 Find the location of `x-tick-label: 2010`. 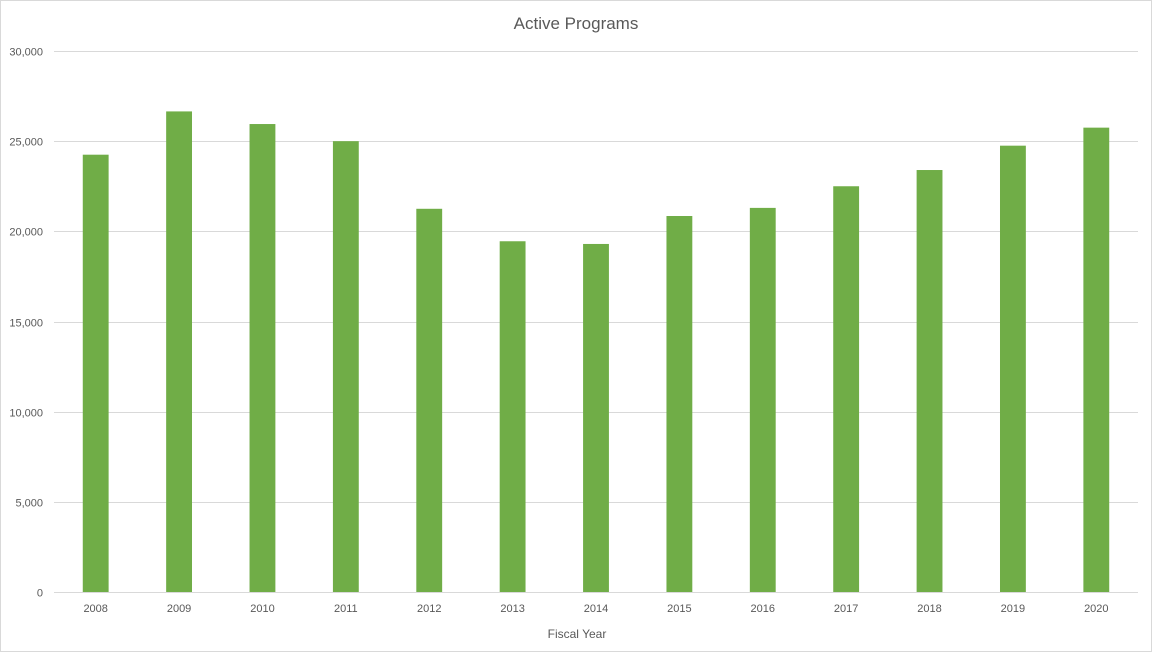

x-tick-label: 2010 is located at coordinates (262, 609).